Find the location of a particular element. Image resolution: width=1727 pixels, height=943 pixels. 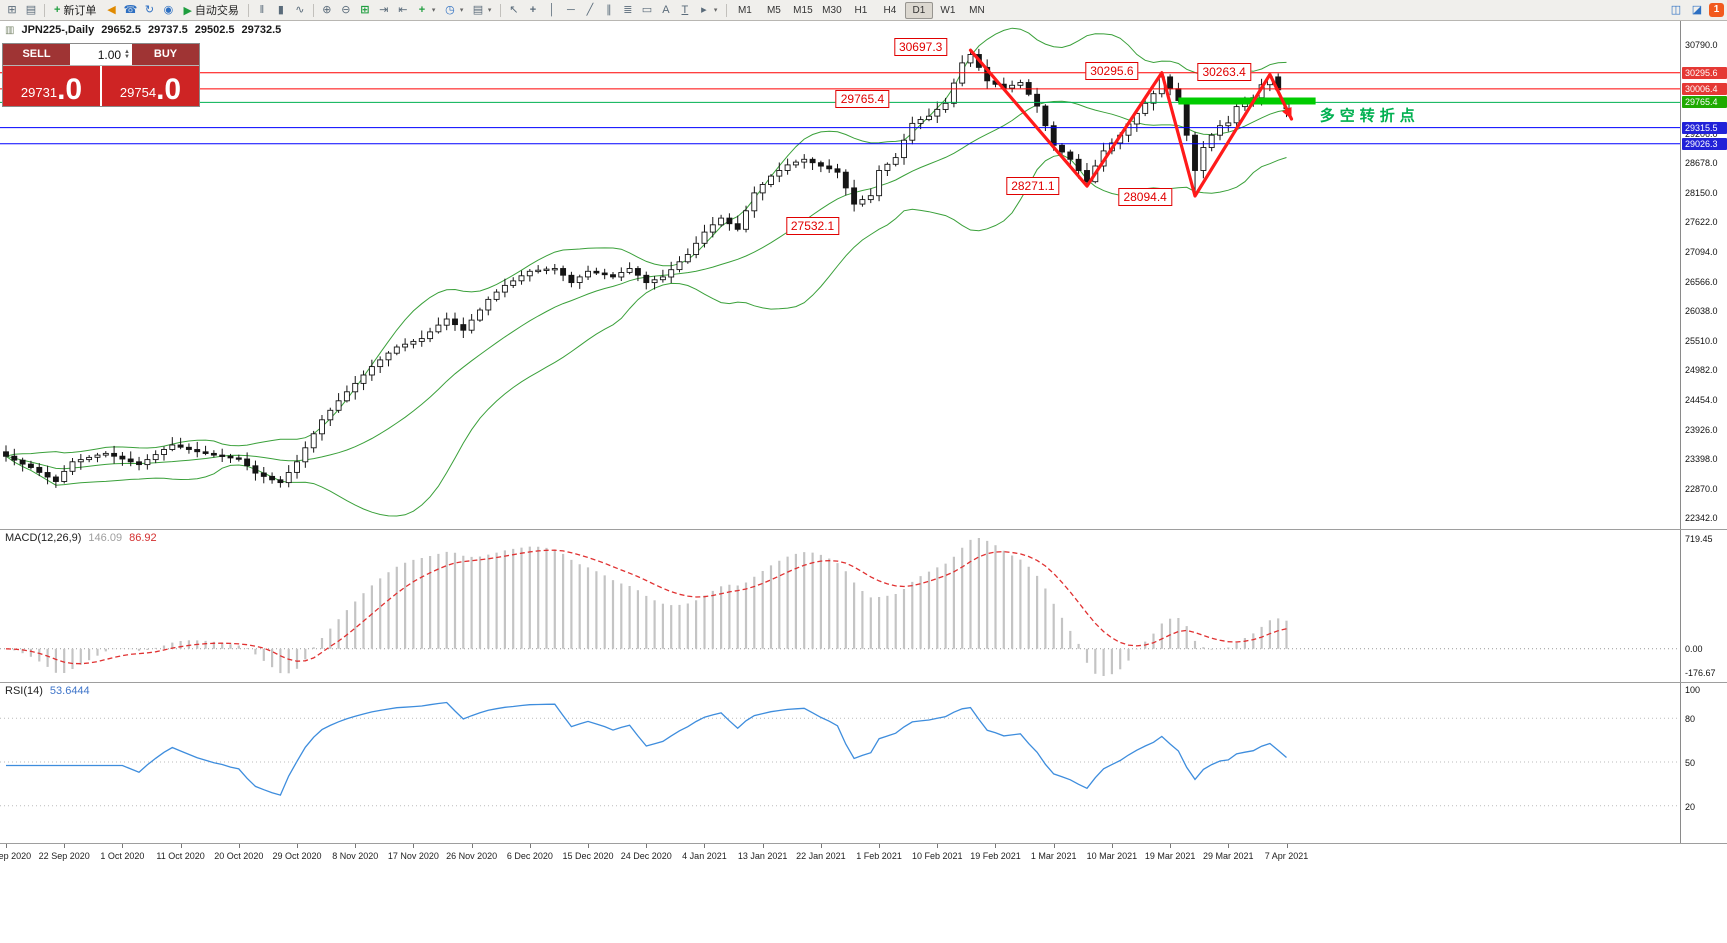

sell-button: SELL is located at coordinates (36, 54).